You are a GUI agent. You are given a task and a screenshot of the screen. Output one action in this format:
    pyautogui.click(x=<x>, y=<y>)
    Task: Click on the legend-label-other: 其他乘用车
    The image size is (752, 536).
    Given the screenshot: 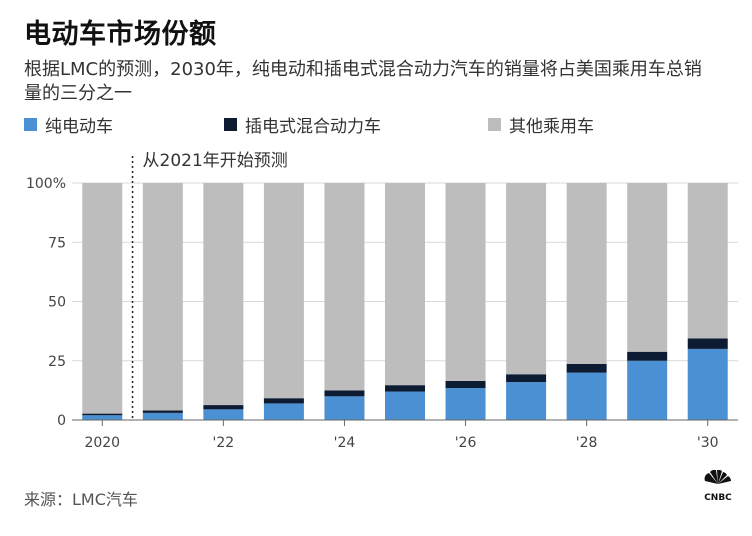 What is the action you would take?
    pyautogui.click(x=551, y=127)
    